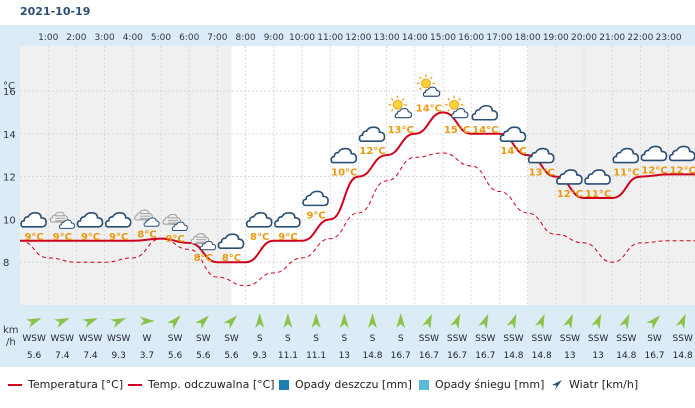  I want to click on hour-label: 9:00, so click(274, 38).